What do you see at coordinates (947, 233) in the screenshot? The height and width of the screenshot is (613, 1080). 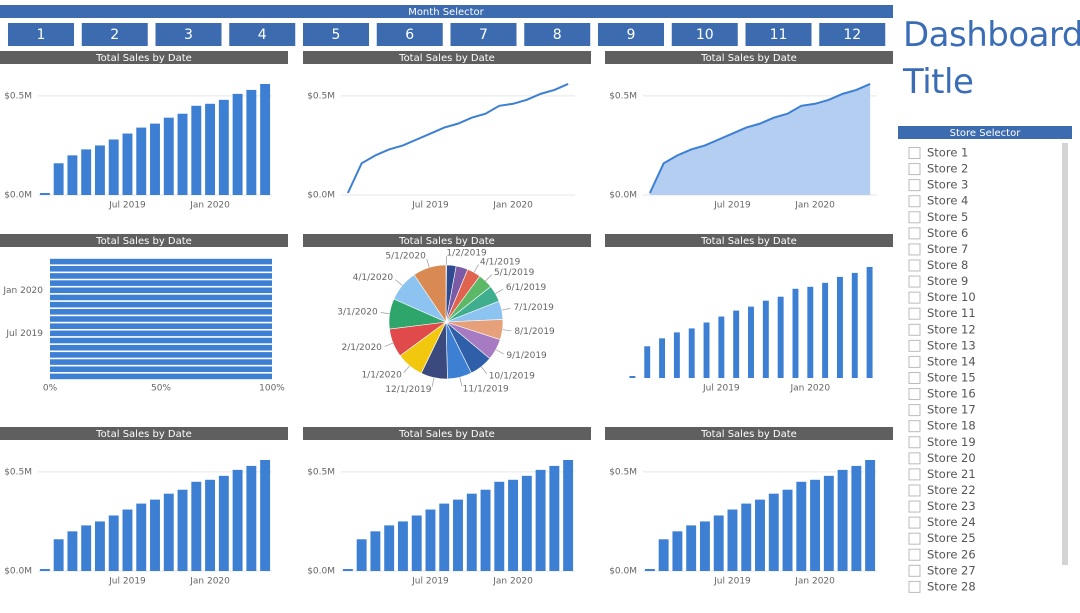 I see `store-label: Store 6` at bounding box center [947, 233].